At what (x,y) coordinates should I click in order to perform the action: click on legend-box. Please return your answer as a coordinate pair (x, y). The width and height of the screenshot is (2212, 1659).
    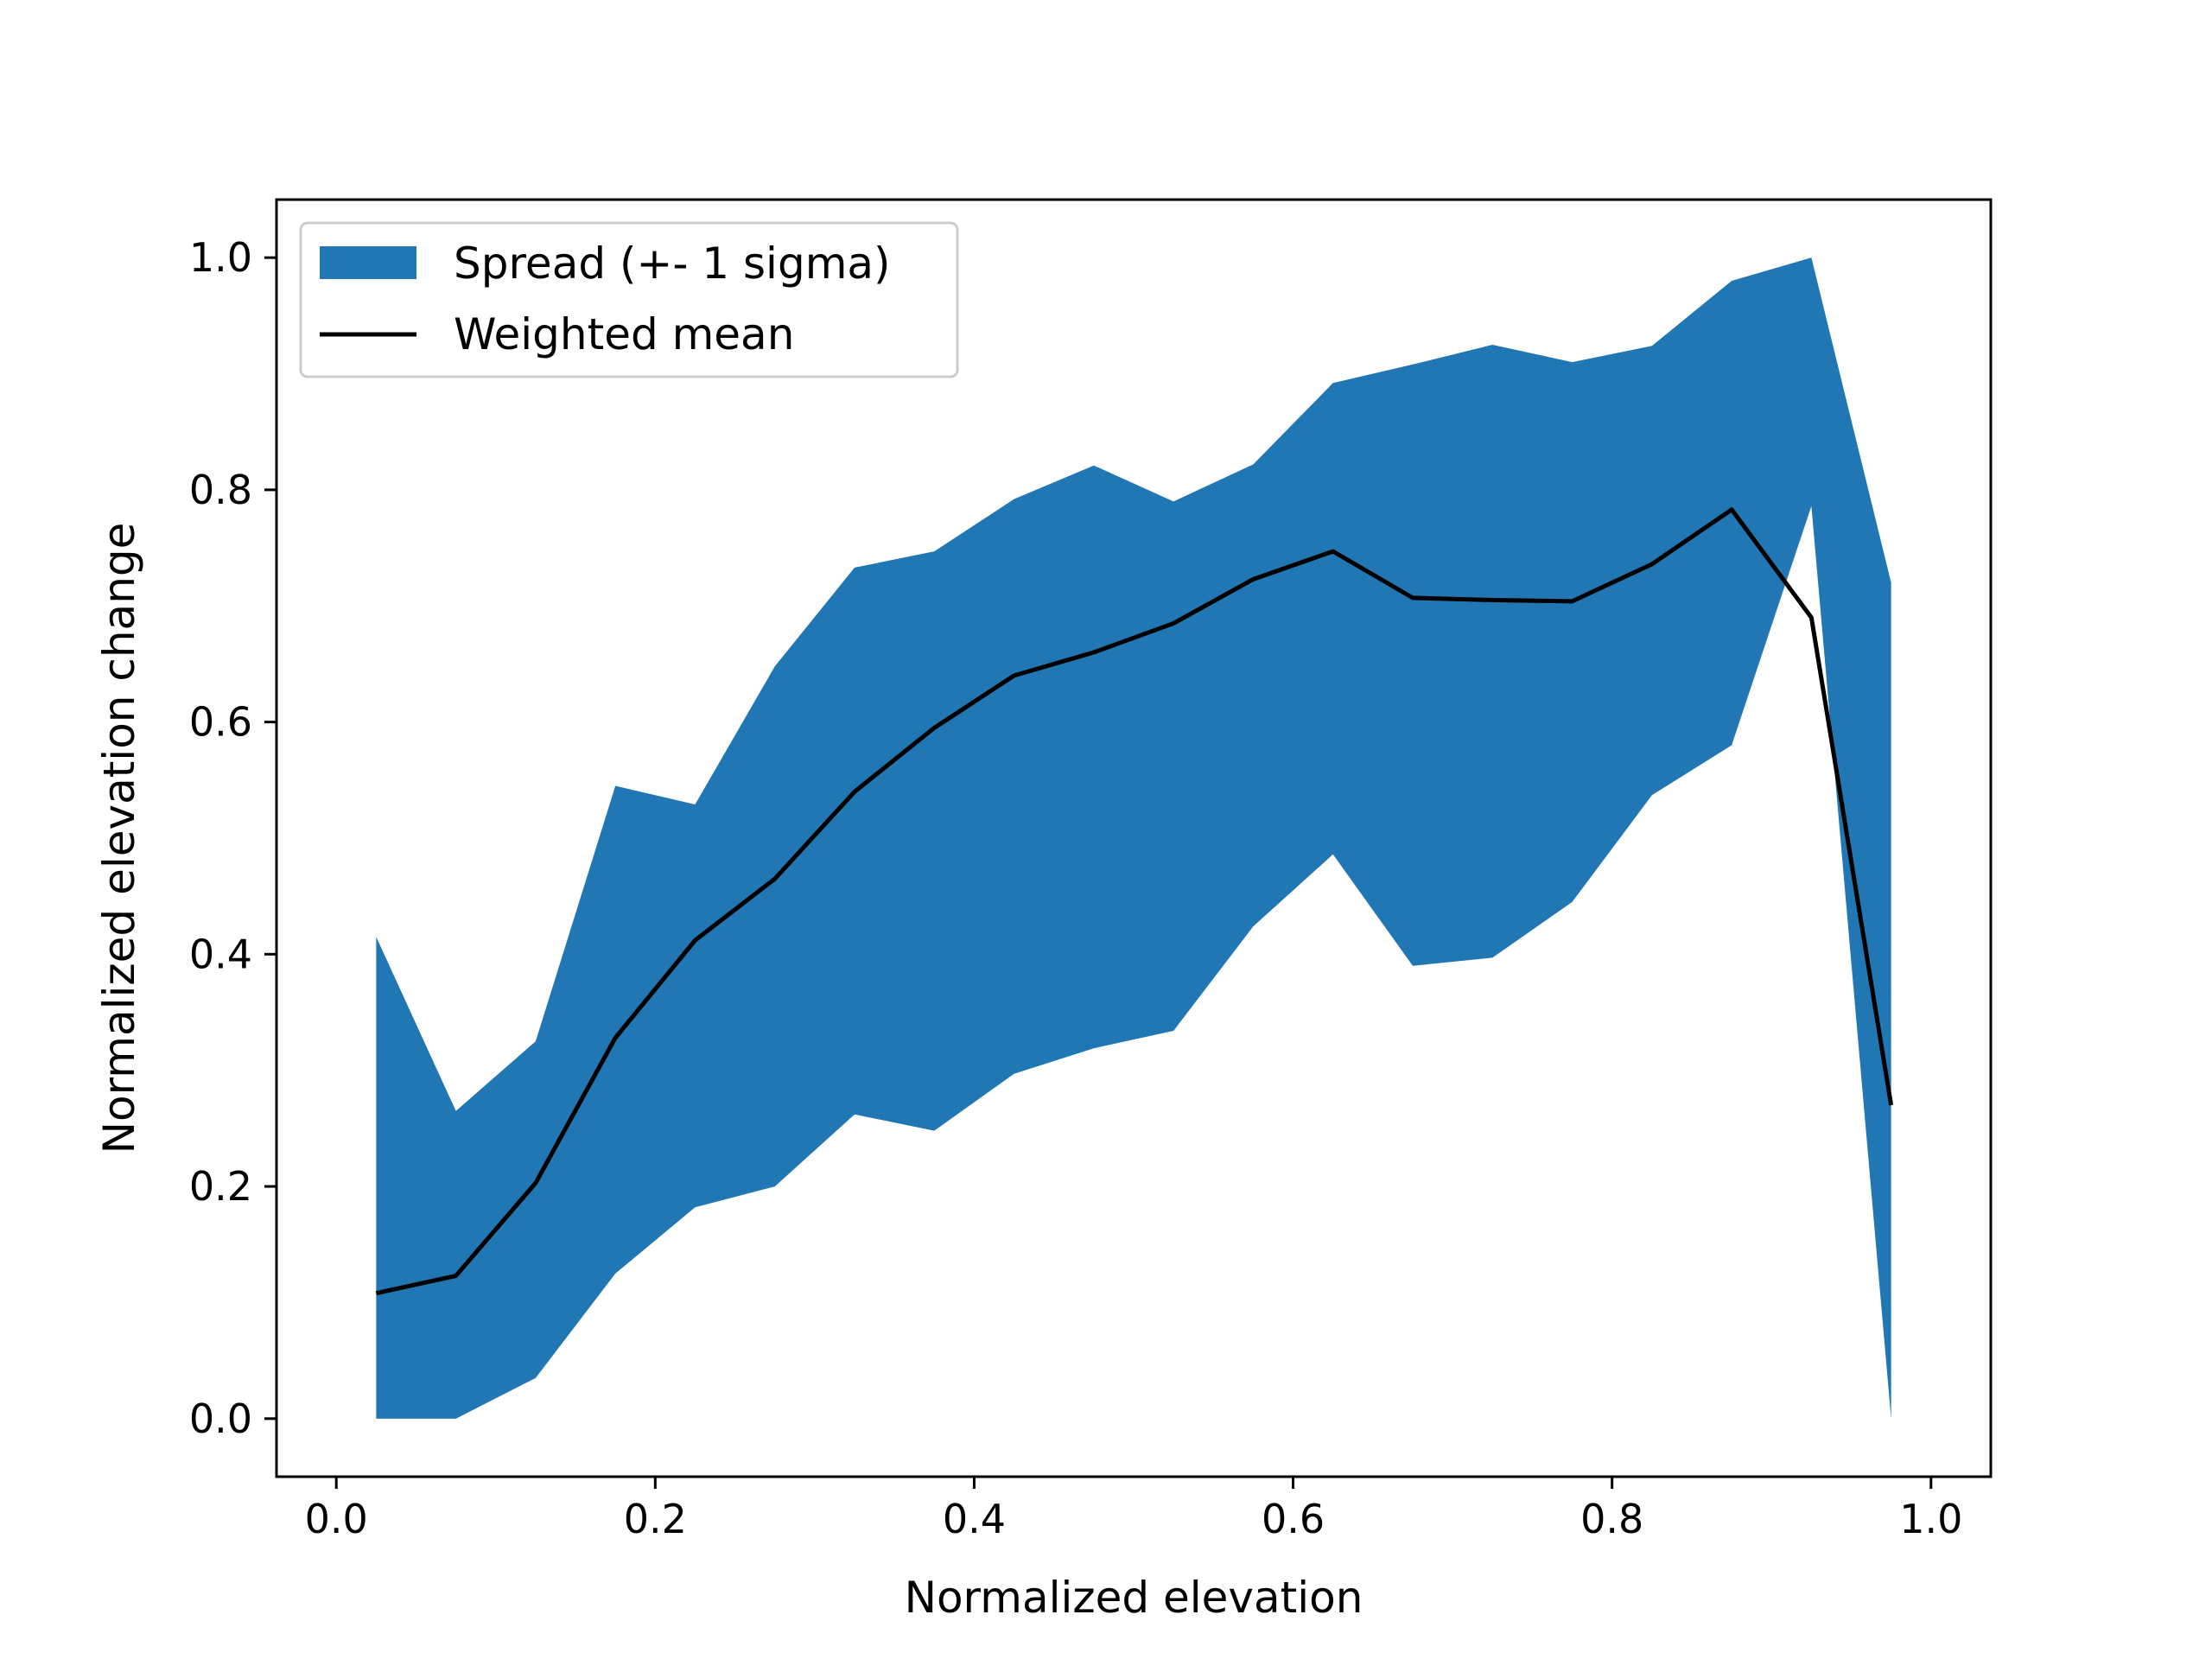
    Looking at the image, I should click on (629, 299).